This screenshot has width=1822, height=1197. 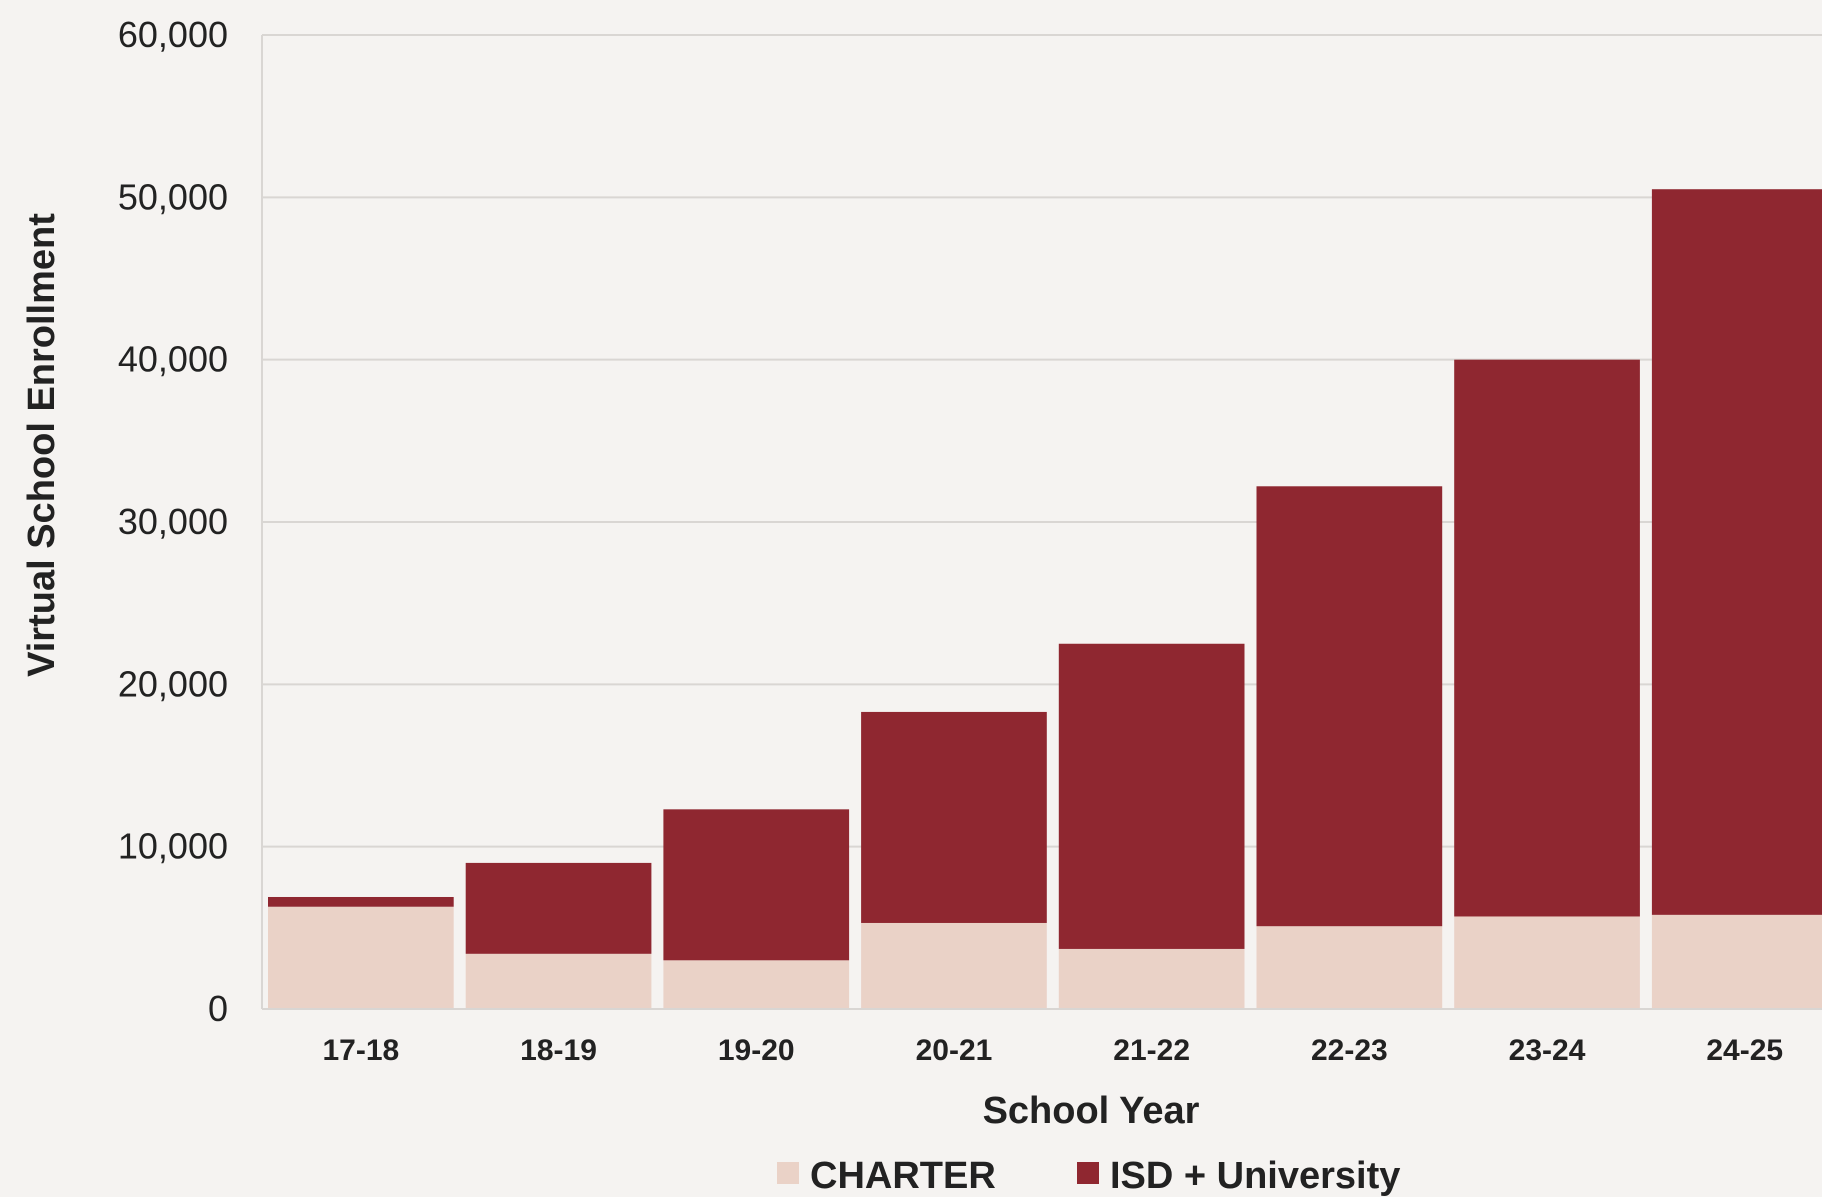 I want to click on x-tick-label: 24-25, so click(x=1744, y=1050).